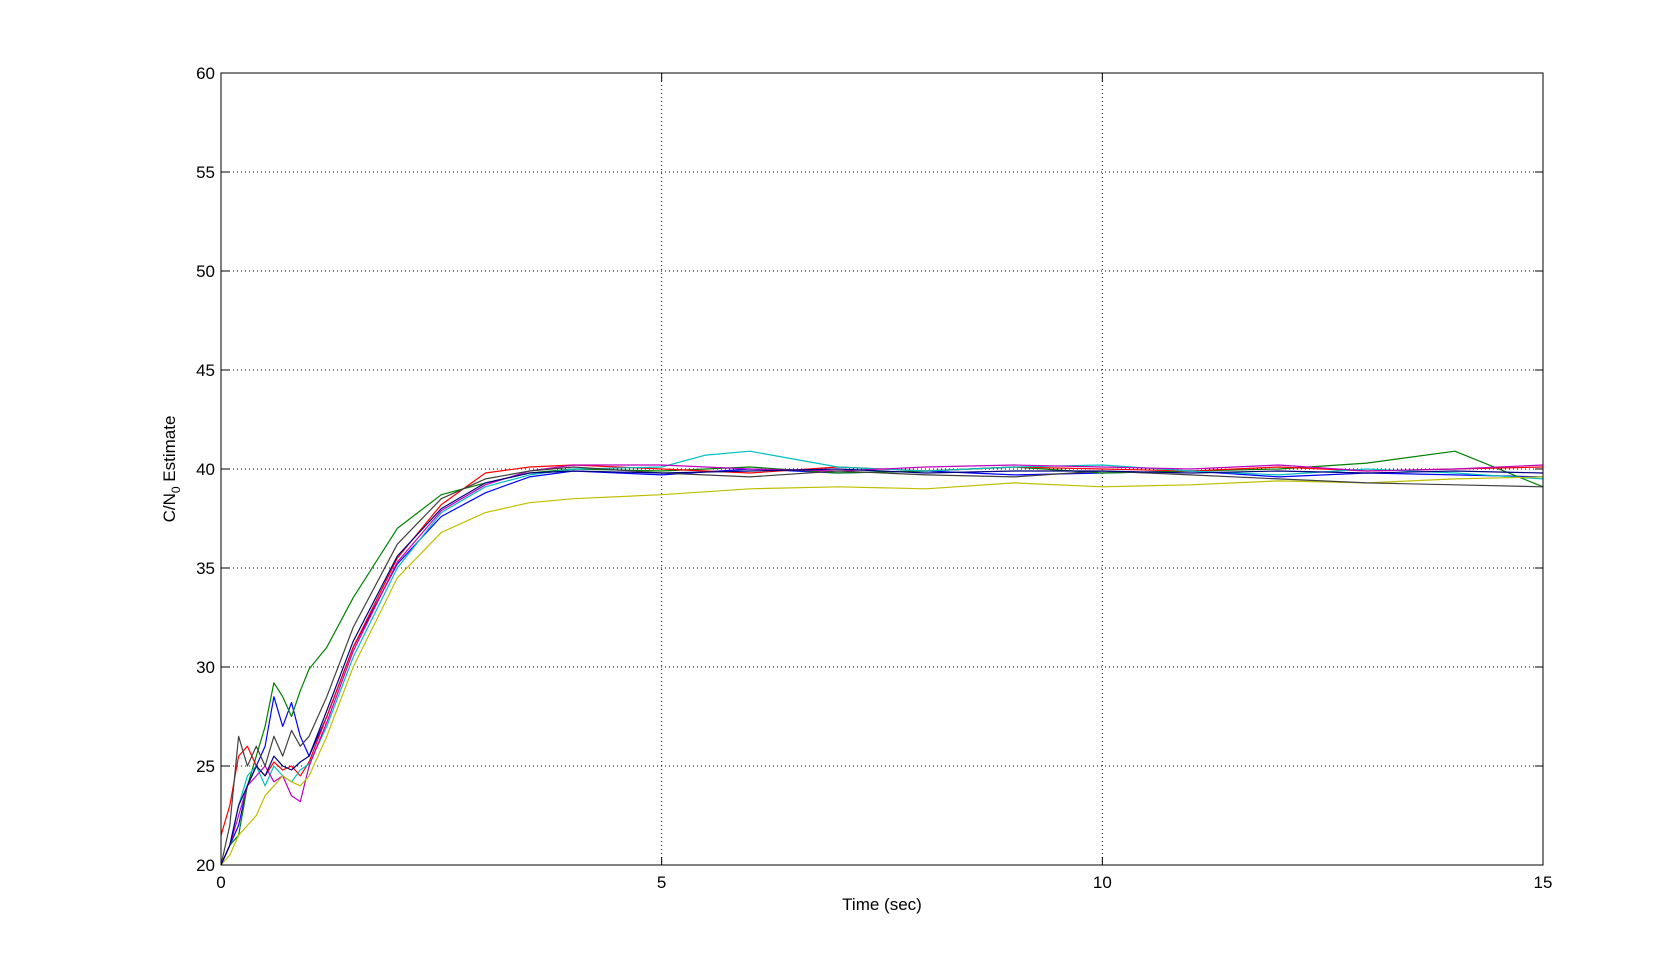 This screenshot has height=955, width=1679. What do you see at coordinates (176, 489) in the screenshot?
I see `y-axis-label-subscript: 0` at bounding box center [176, 489].